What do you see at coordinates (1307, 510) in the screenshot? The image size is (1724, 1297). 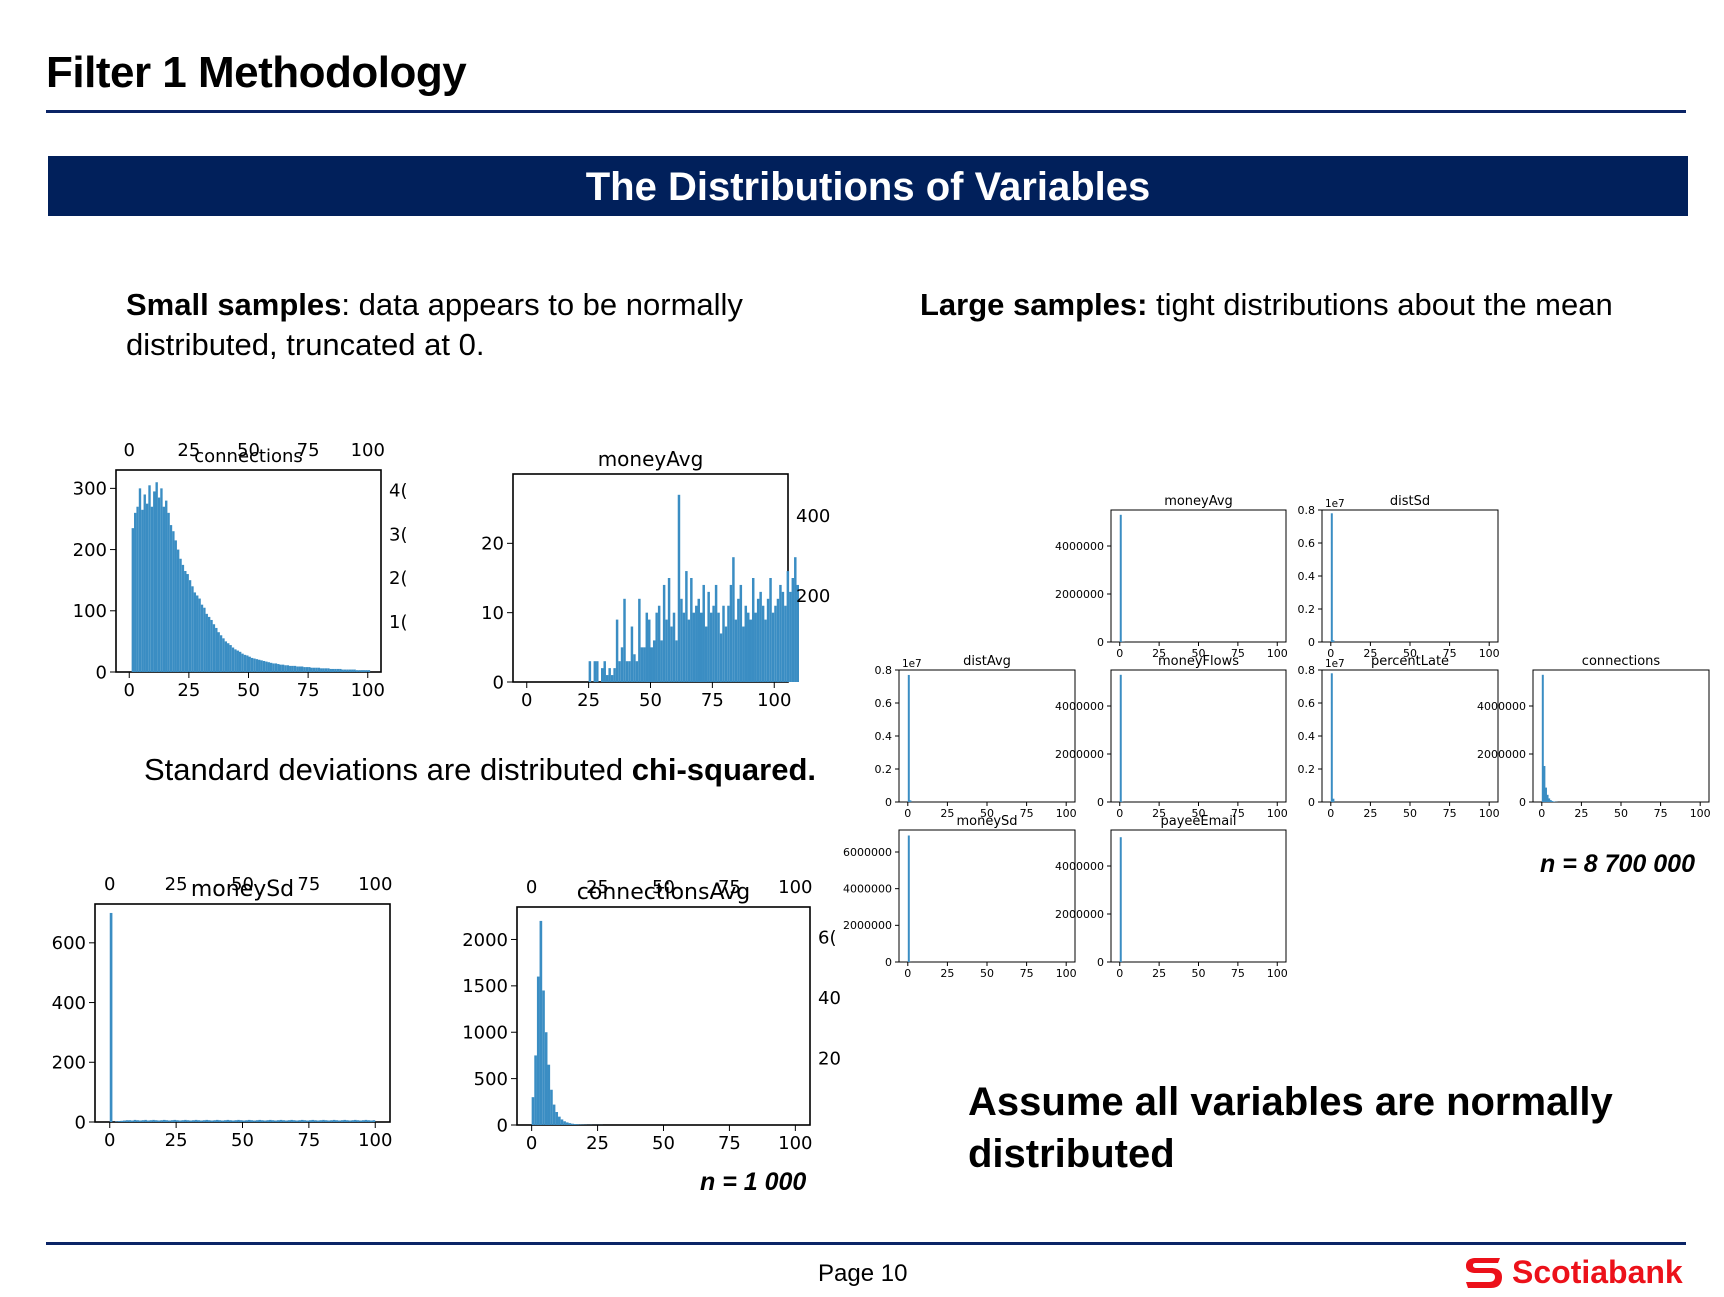 I see `y-tick-label: 0.8` at bounding box center [1307, 510].